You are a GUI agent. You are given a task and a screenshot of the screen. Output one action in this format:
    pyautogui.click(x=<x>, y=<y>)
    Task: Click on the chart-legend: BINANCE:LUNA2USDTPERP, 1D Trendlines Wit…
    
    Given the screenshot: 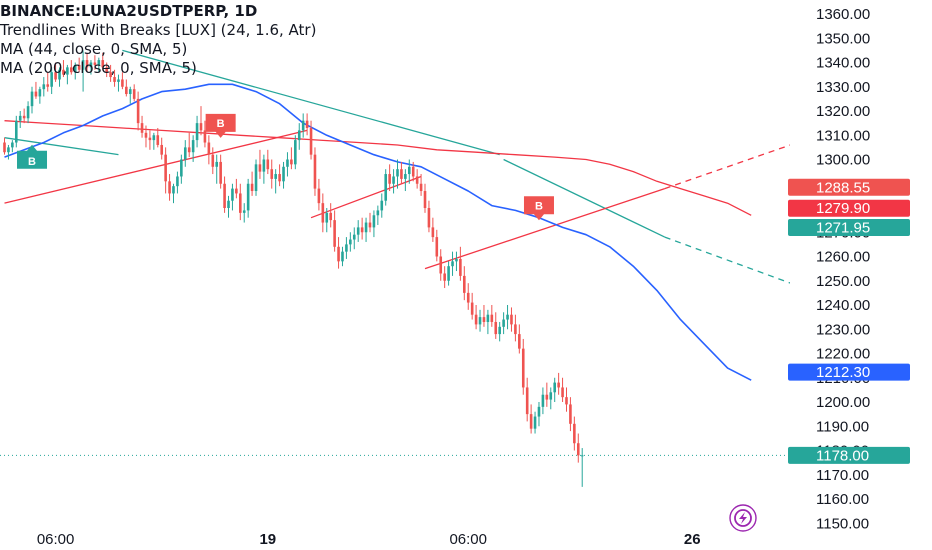 What is the action you would take?
    pyautogui.click(x=158, y=40)
    